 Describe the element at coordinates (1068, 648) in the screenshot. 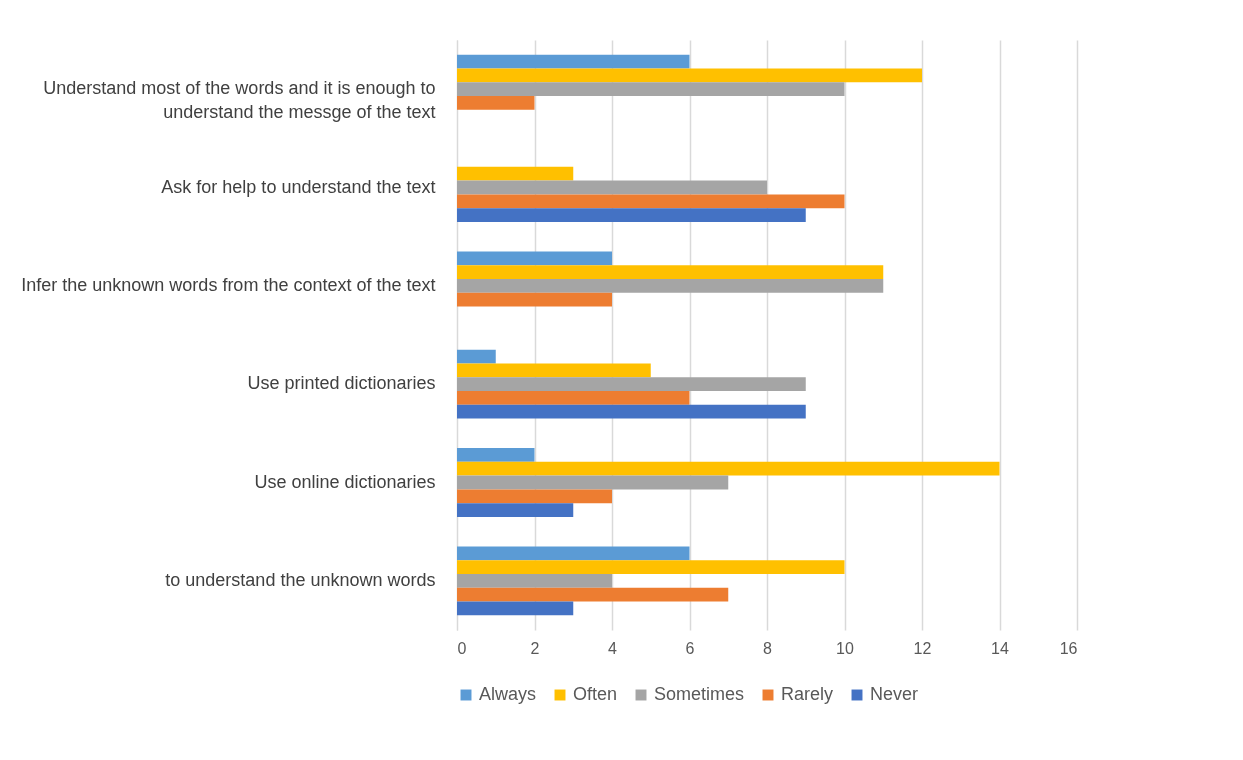

I see `x-tick-label: 16` at that location.